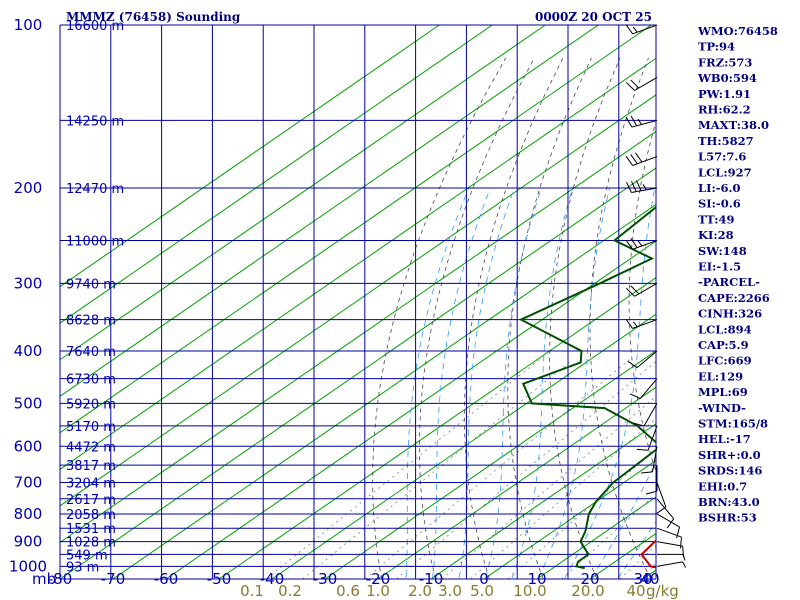 The height and width of the screenshot is (600, 800). Describe the element at coordinates (378, 591) in the screenshot. I see `mixing-ratio-label: 1.0` at that location.